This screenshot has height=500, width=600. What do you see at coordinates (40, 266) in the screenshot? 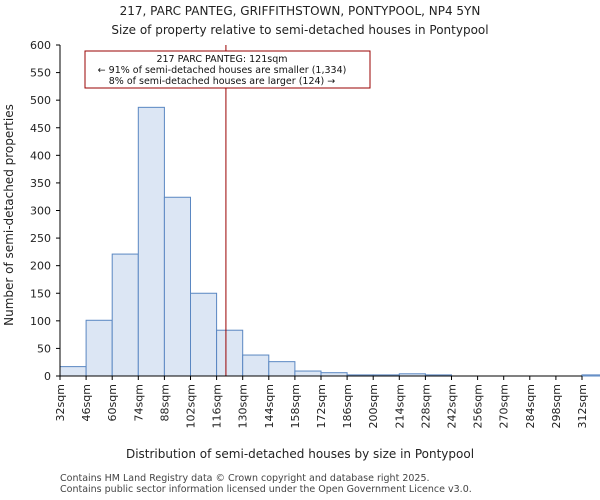
I see `y-tick-label: 200` at bounding box center [40, 266].